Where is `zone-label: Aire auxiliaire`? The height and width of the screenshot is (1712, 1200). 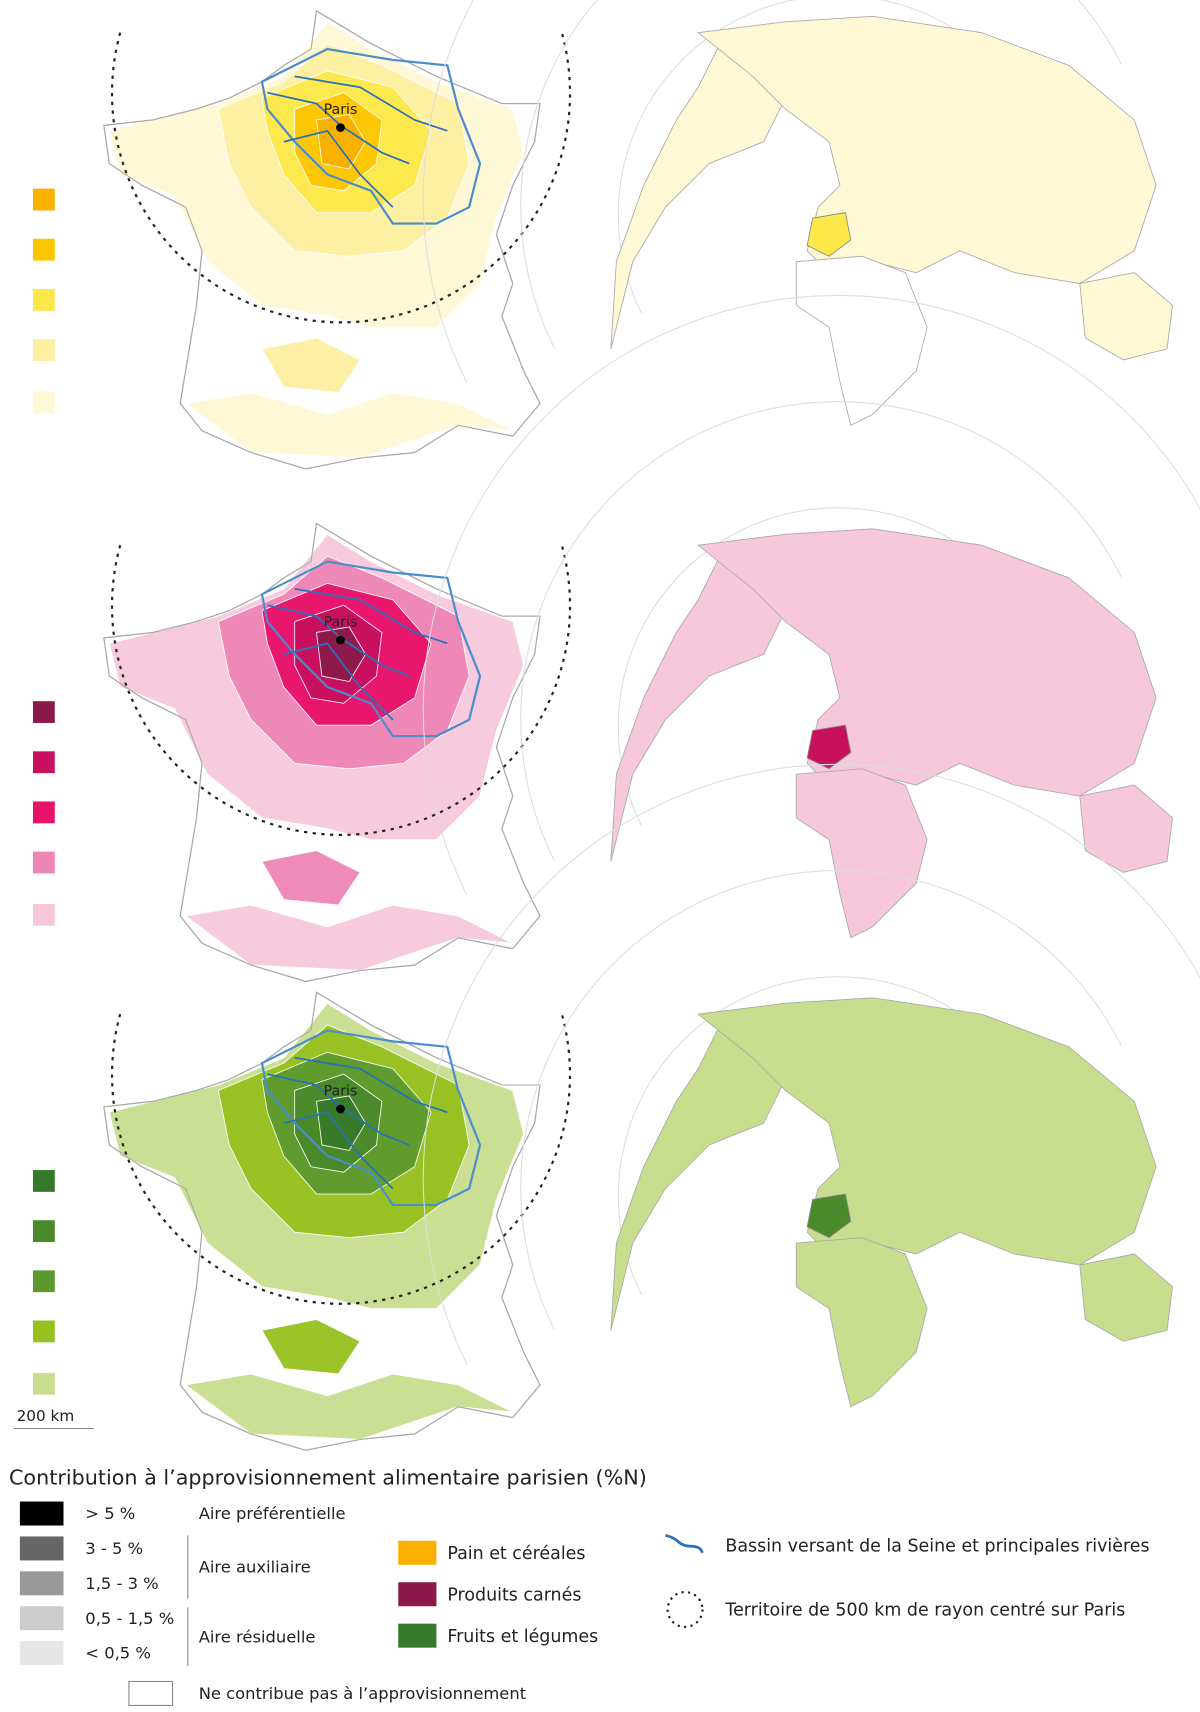 zone-label: Aire auxiliaire is located at coordinates (255, 1567).